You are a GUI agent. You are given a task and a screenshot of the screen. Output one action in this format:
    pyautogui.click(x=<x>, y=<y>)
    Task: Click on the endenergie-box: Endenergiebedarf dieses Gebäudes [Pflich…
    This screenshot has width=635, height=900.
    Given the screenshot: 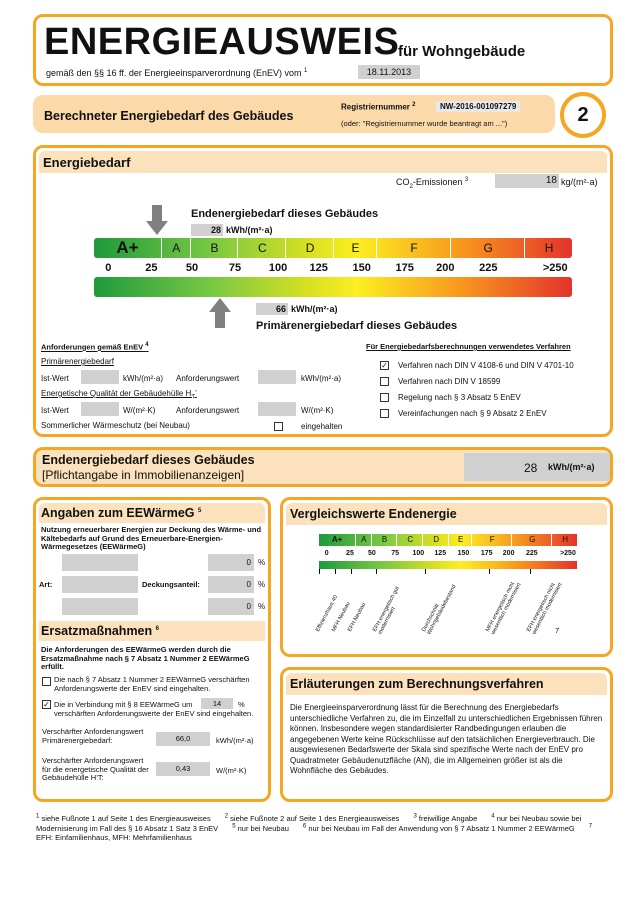 What is the action you would take?
    pyautogui.click(x=323, y=467)
    